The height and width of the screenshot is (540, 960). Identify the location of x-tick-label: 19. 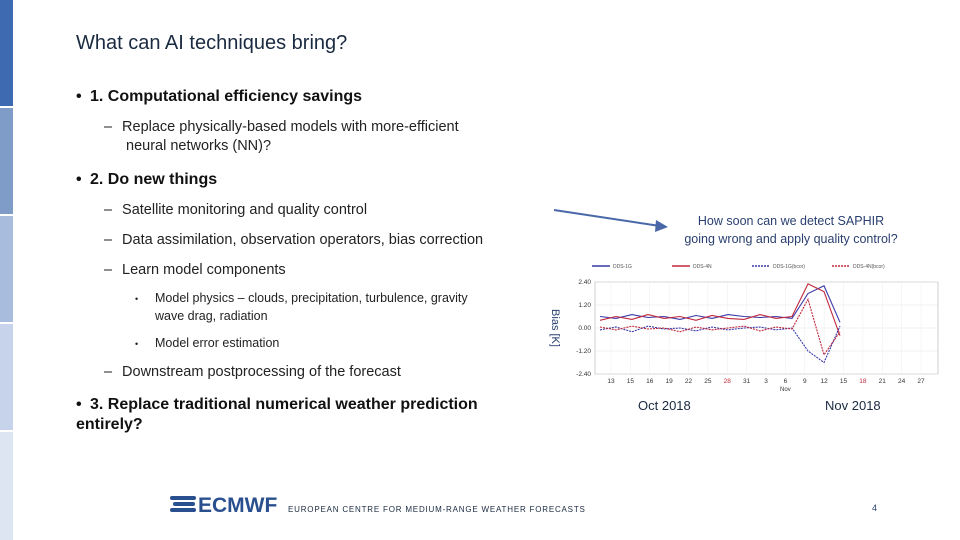
(670, 381).